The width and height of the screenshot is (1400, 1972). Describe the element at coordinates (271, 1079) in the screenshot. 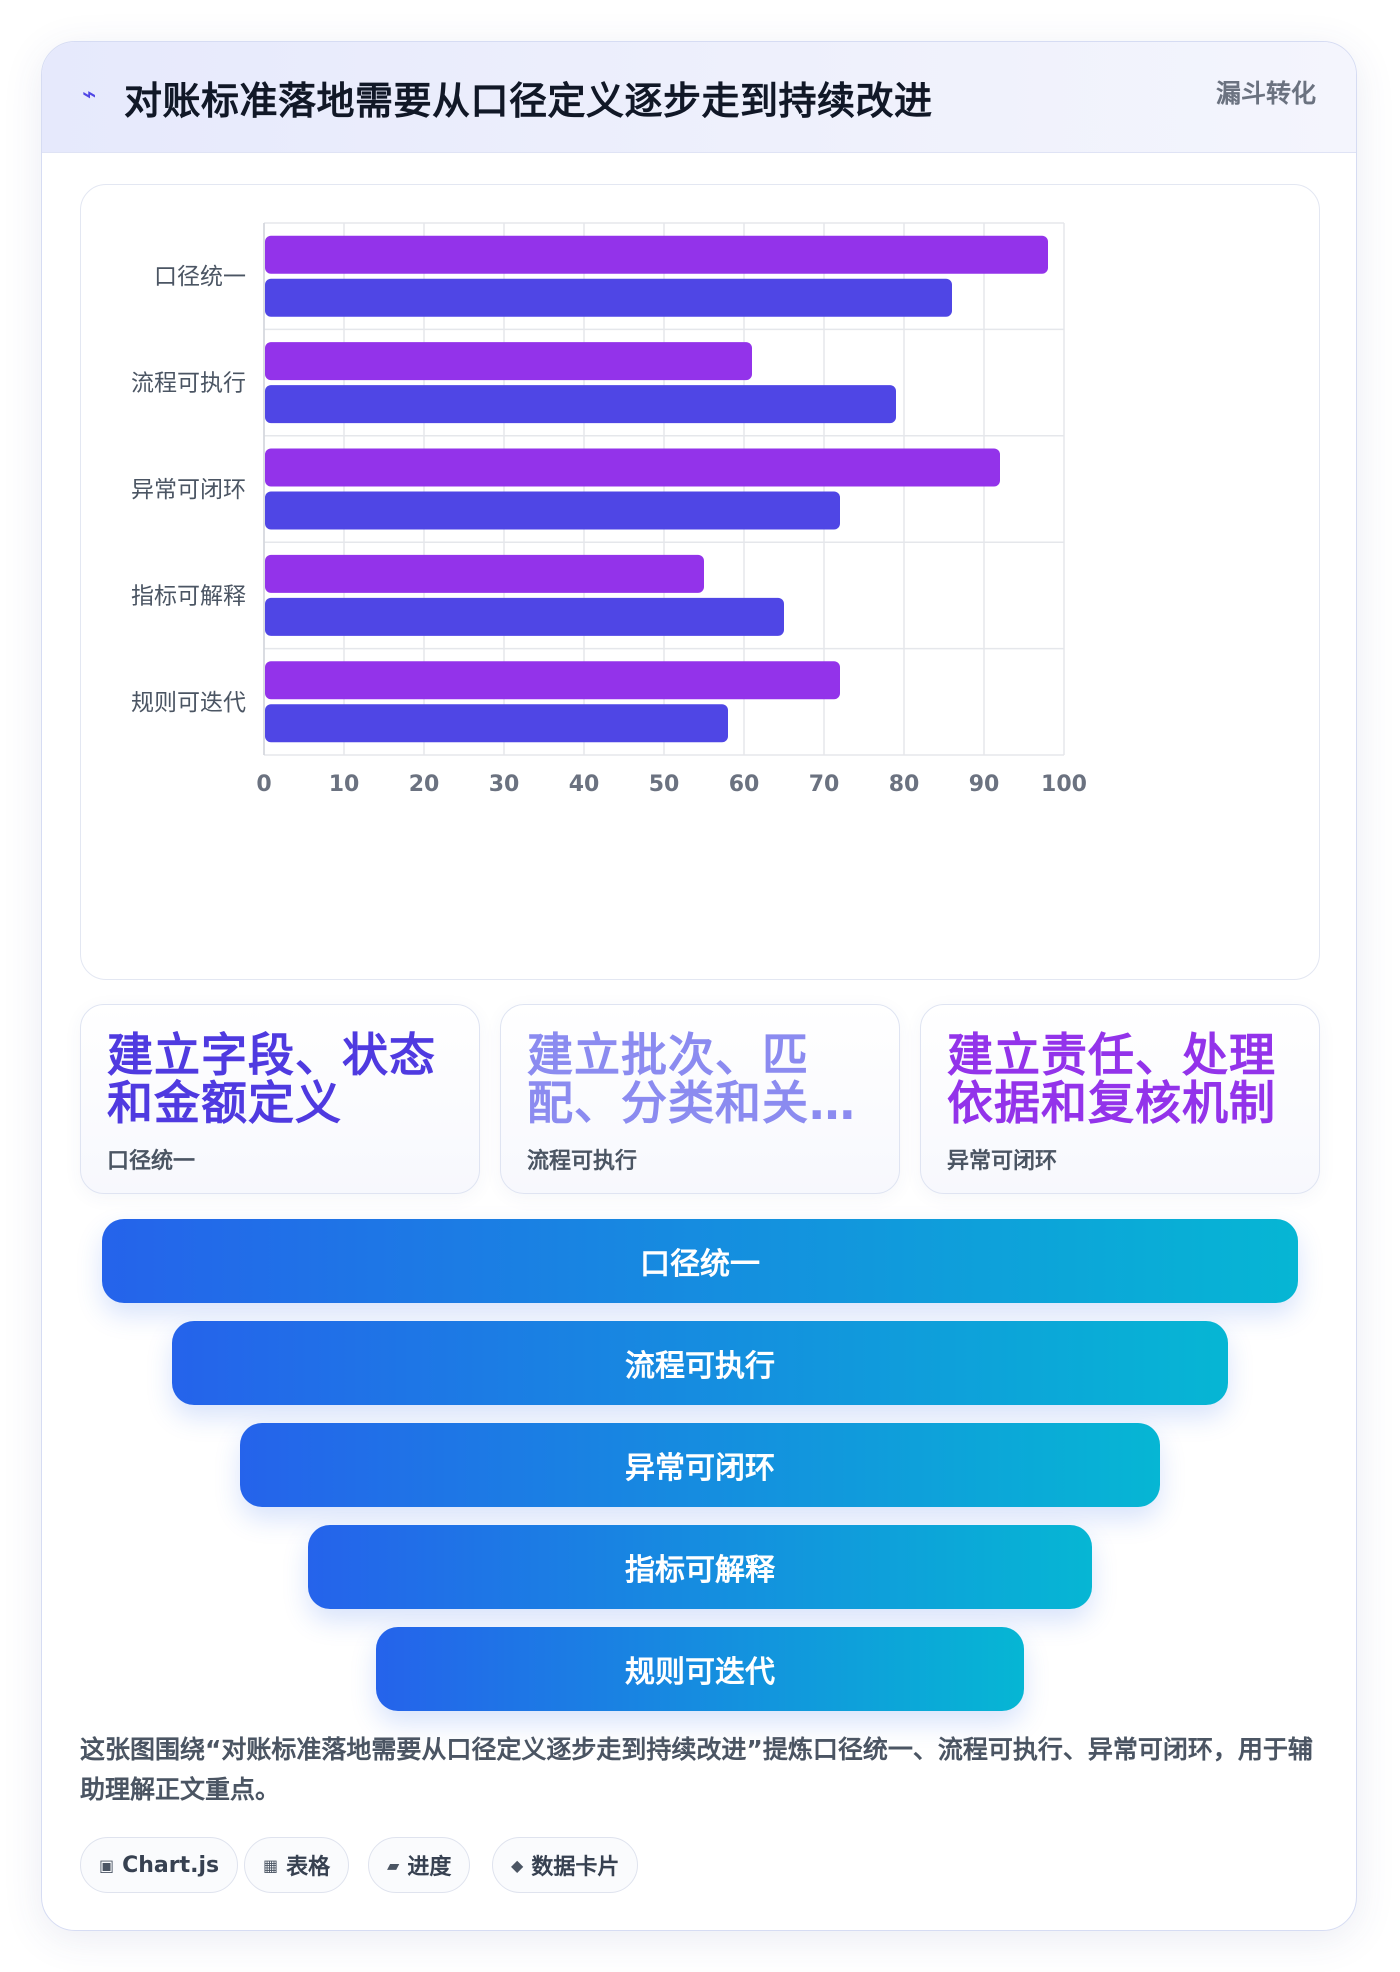

I see `kpi-value: 建立字段、状态和金额定义` at that location.